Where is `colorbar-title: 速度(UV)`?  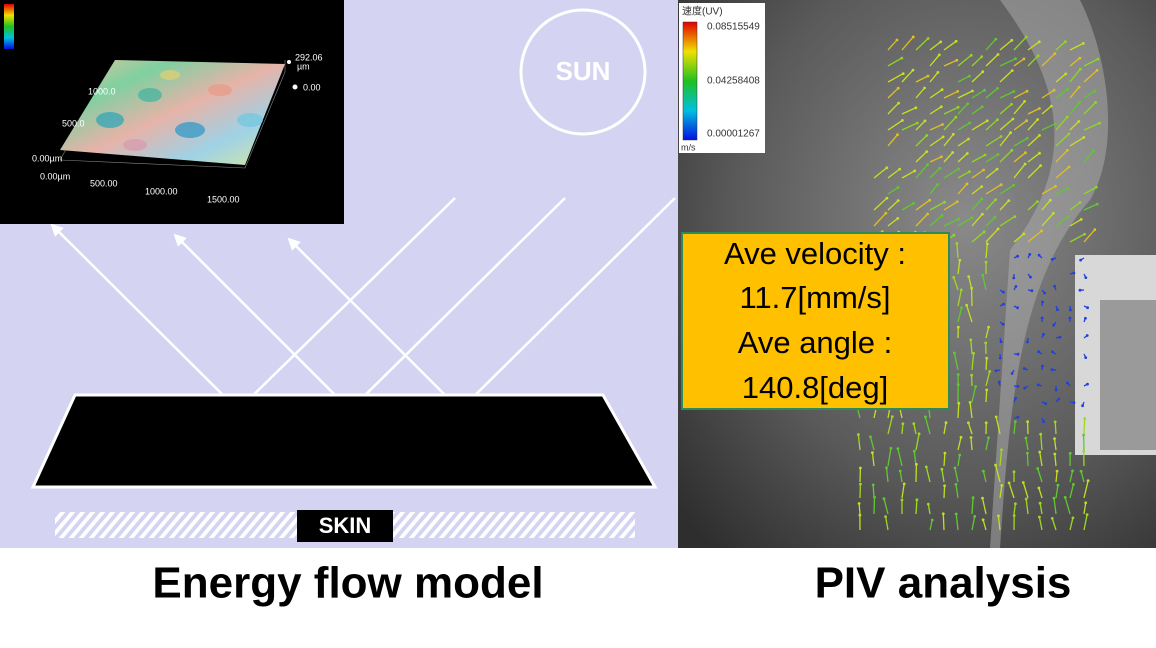 colorbar-title: 速度(UV) is located at coordinates (702, 11).